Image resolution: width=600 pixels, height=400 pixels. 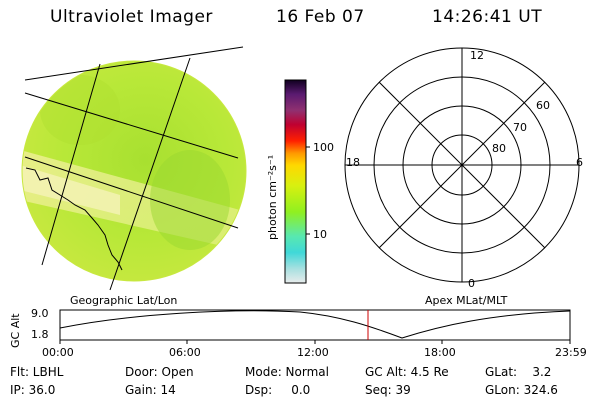 What do you see at coordinates (571, 352) in the screenshot?
I see `altitude-xtick-4: 23:59` at bounding box center [571, 352].